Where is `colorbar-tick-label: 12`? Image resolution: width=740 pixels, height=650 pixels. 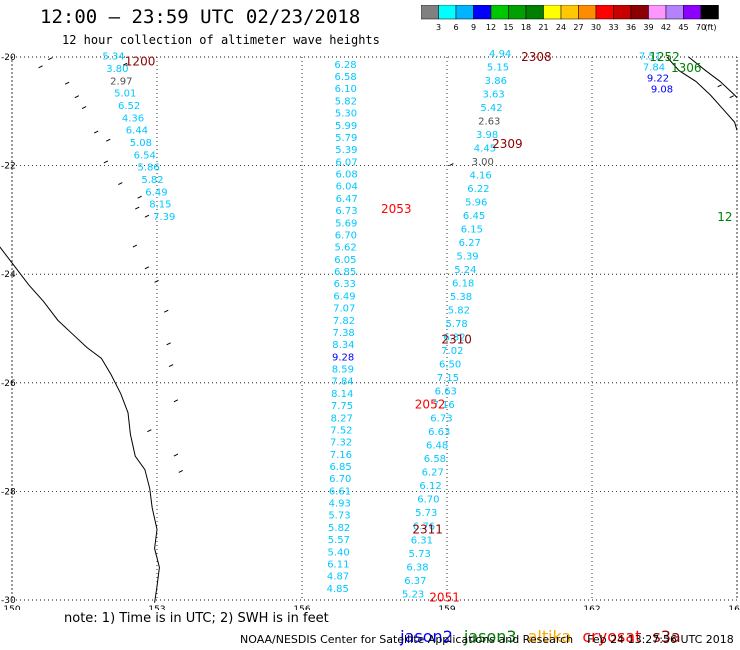 colorbar-tick-label: 12 is located at coordinates (491, 27).